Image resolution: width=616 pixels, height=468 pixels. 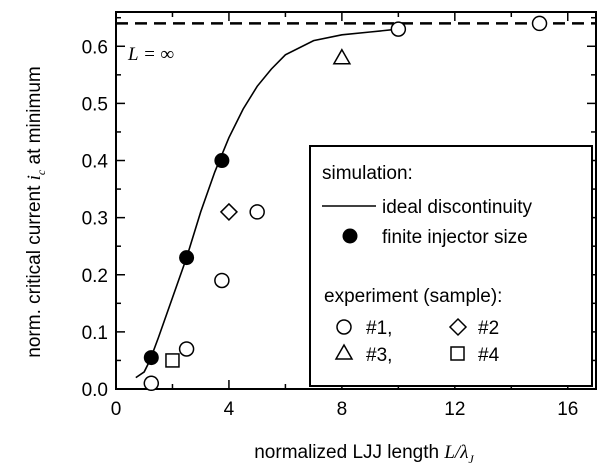 What do you see at coordinates (454, 409) in the screenshot?
I see `x-tick-label: 12` at bounding box center [454, 409].